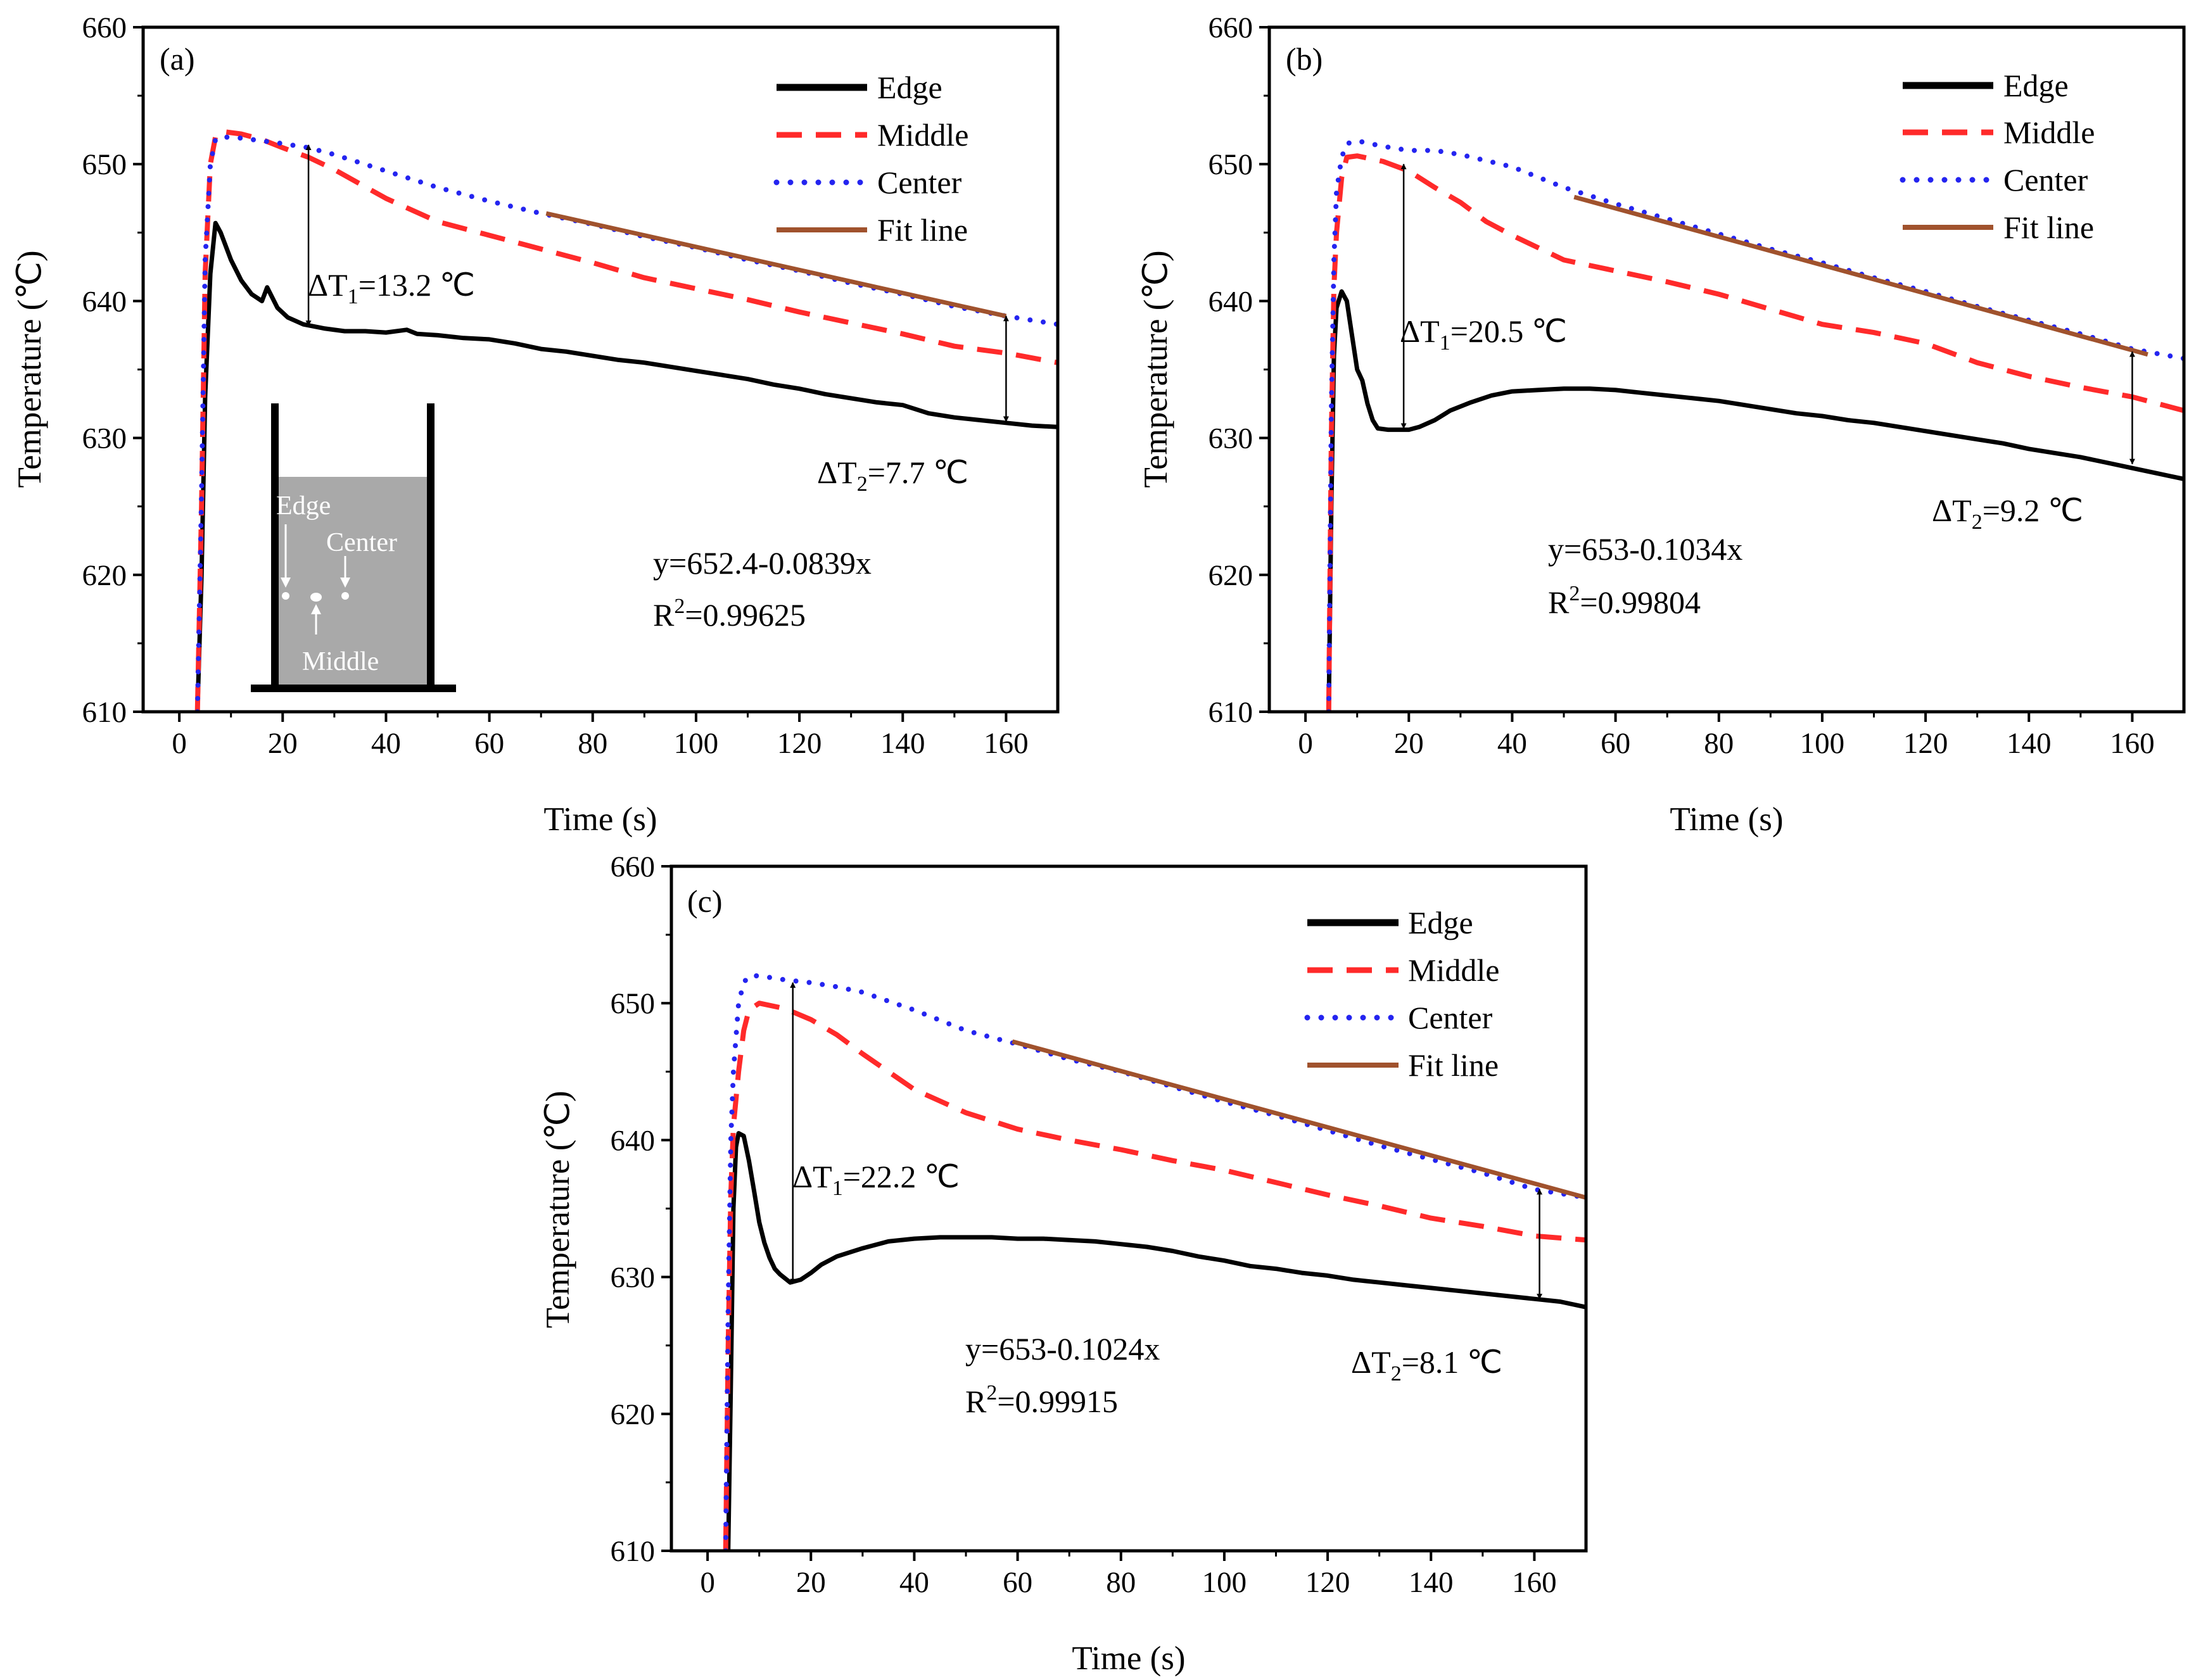 This screenshot has width=2189, height=1680. What do you see at coordinates (1645, 549) in the screenshot?
I see `fit-equation: y=653-0.1034x` at bounding box center [1645, 549].